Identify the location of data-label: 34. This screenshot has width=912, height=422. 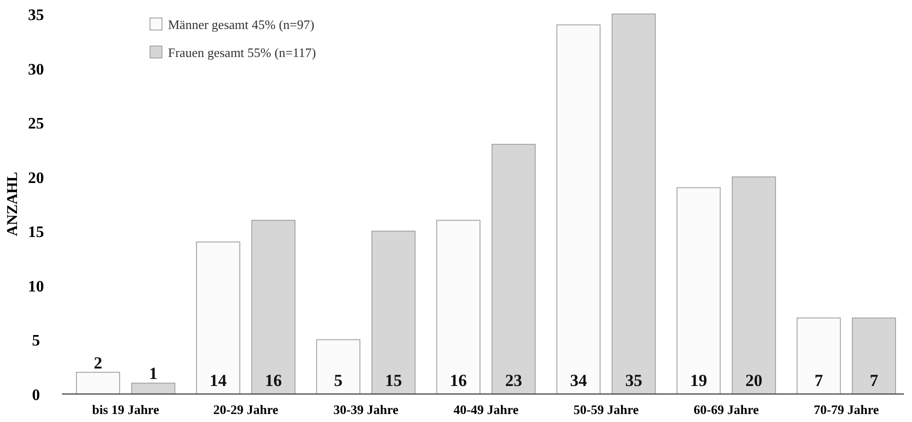
(579, 380).